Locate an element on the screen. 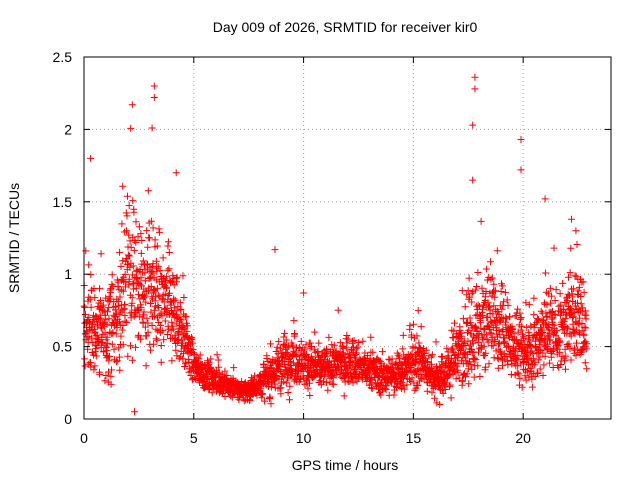 The width and height of the screenshot is (640, 480). x-axis-label: GPS time / hours is located at coordinates (345, 465).